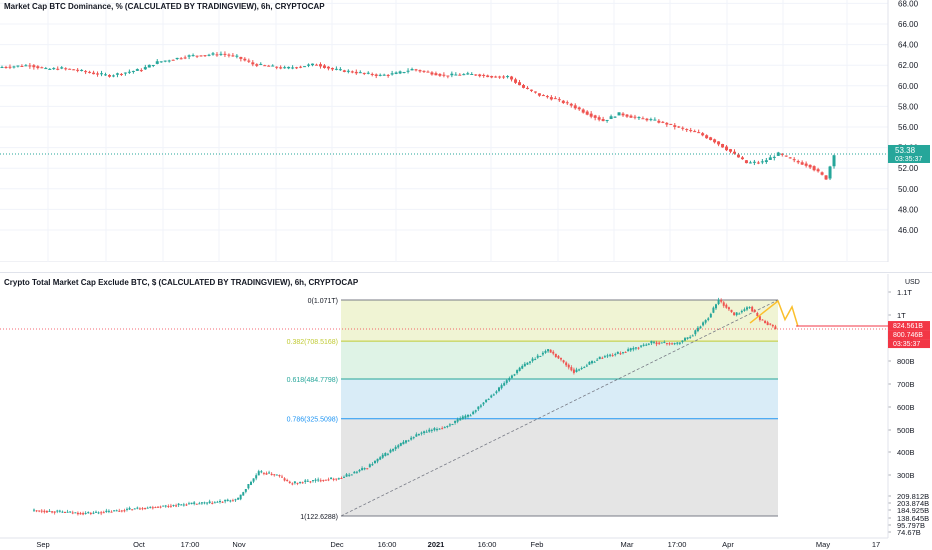 The image size is (932, 550). I want to click on y-tick-label: 46.00, so click(908, 230).